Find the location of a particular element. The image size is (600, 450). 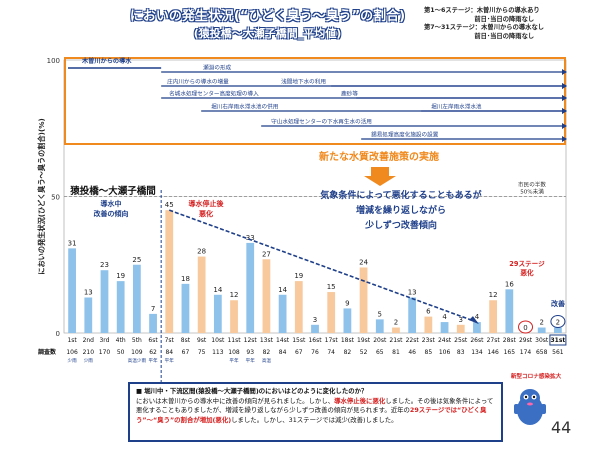

survey-count-30st: 658 is located at coordinates (542, 352).